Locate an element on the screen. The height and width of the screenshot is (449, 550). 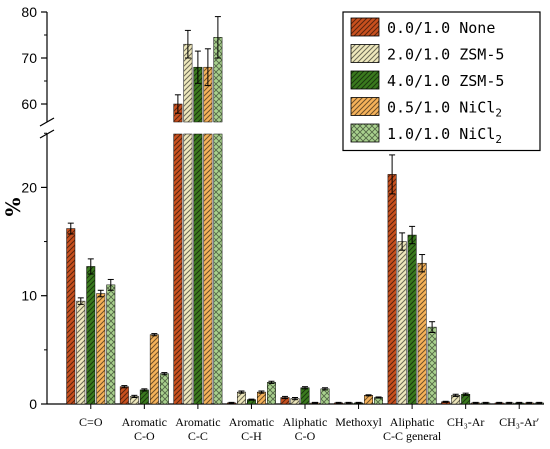
x-tick-label-aromatic-ch: C-H is located at coordinates (251, 436).